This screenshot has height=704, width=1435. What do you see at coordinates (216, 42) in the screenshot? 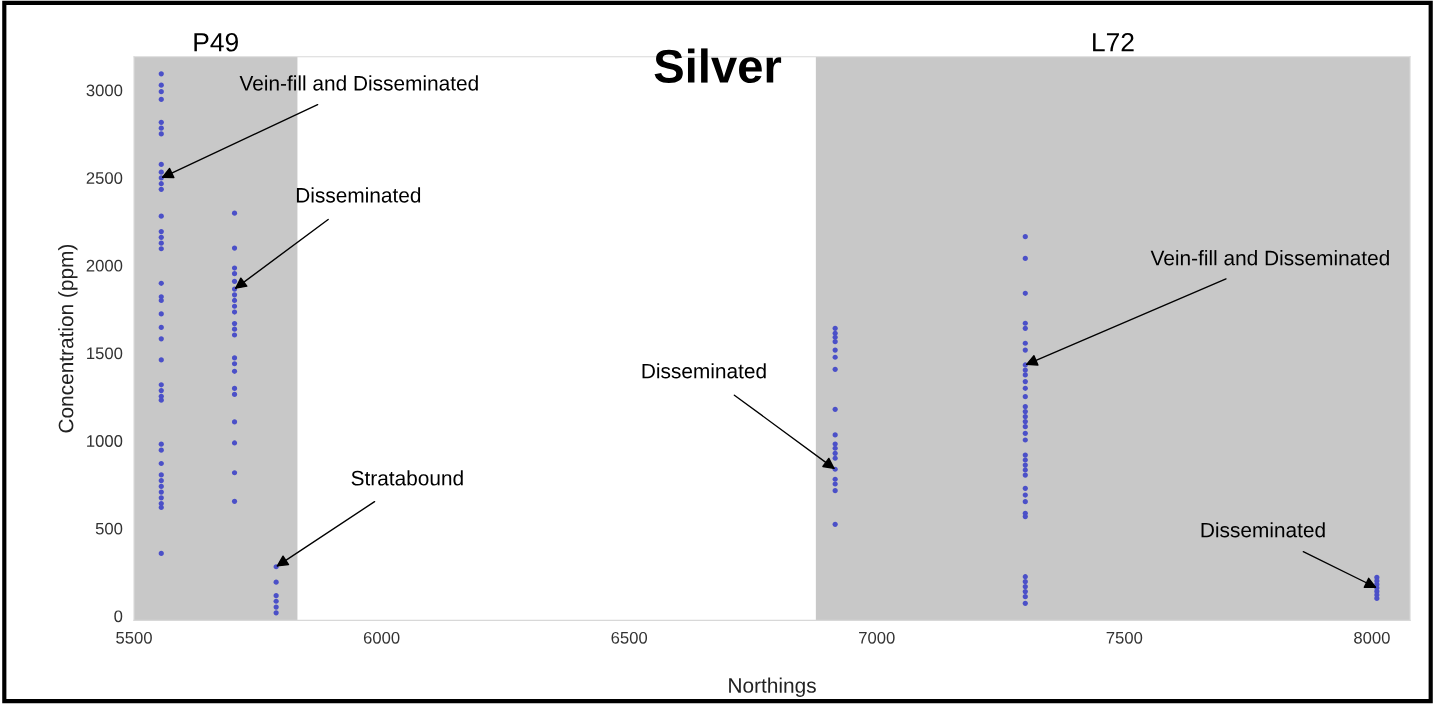
I see `band-label: P49` at bounding box center [216, 42].